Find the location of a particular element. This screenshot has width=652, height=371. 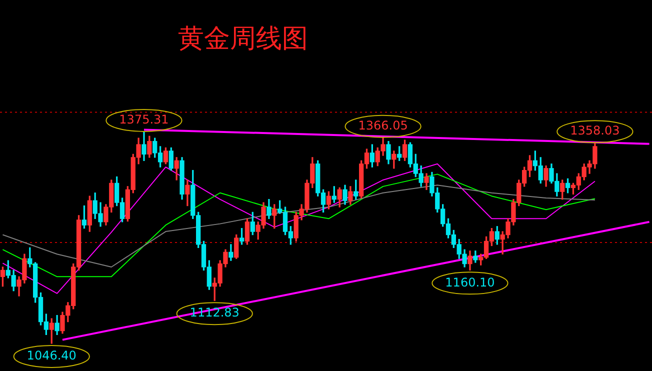

annotation: 1160.10 is located at coordinates (470, 282).